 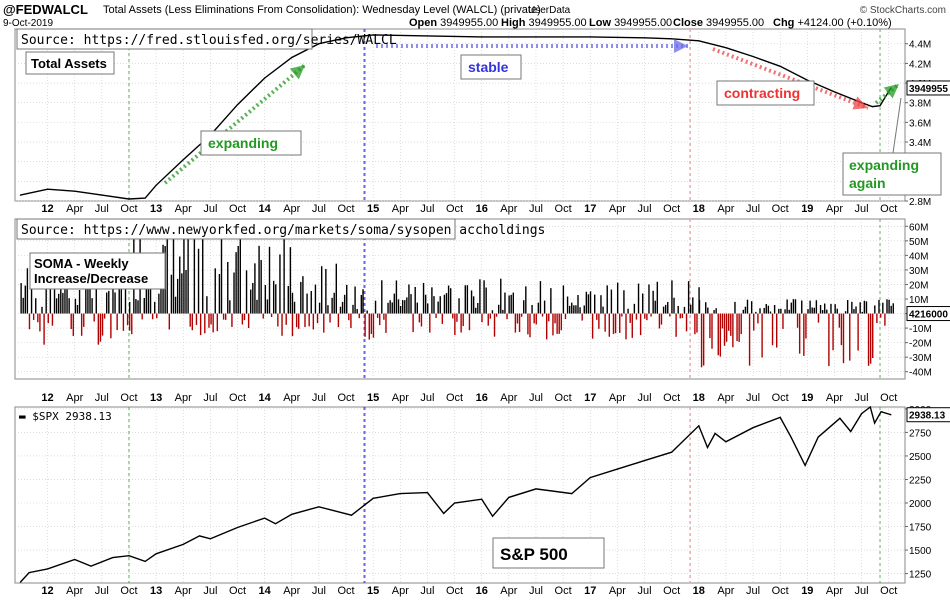 I want to click on ohlc-open: Open 3949955.00, so click(x=453, y=23).